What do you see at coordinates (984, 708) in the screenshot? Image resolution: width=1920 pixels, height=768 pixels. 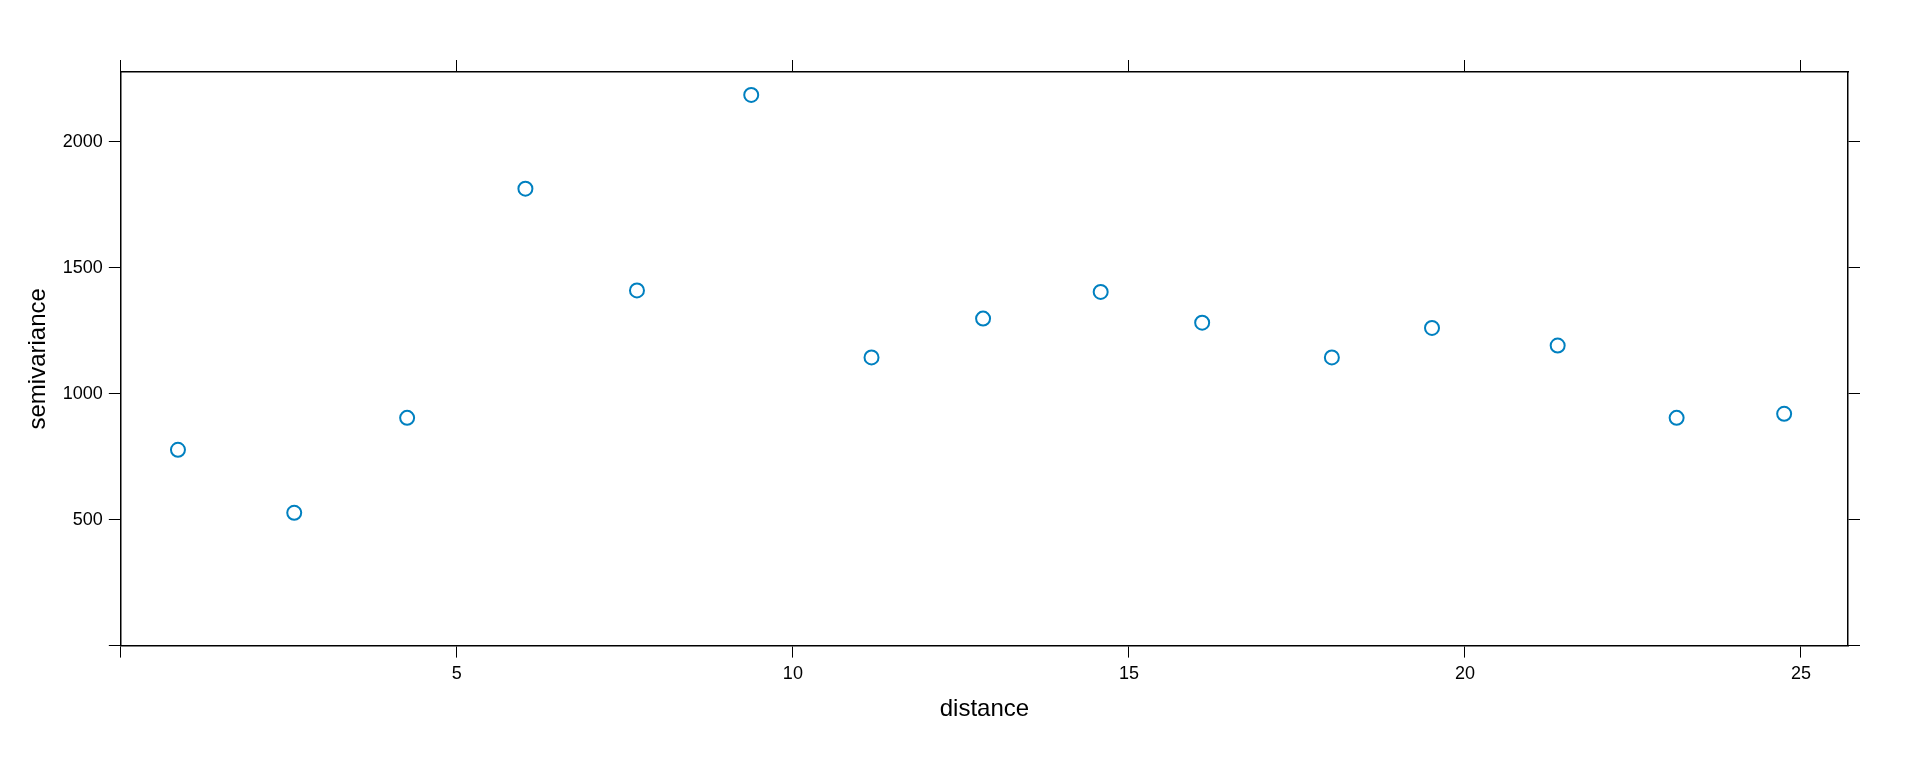 I see `x-axis-title: distance` at bounding box center [984, 708].